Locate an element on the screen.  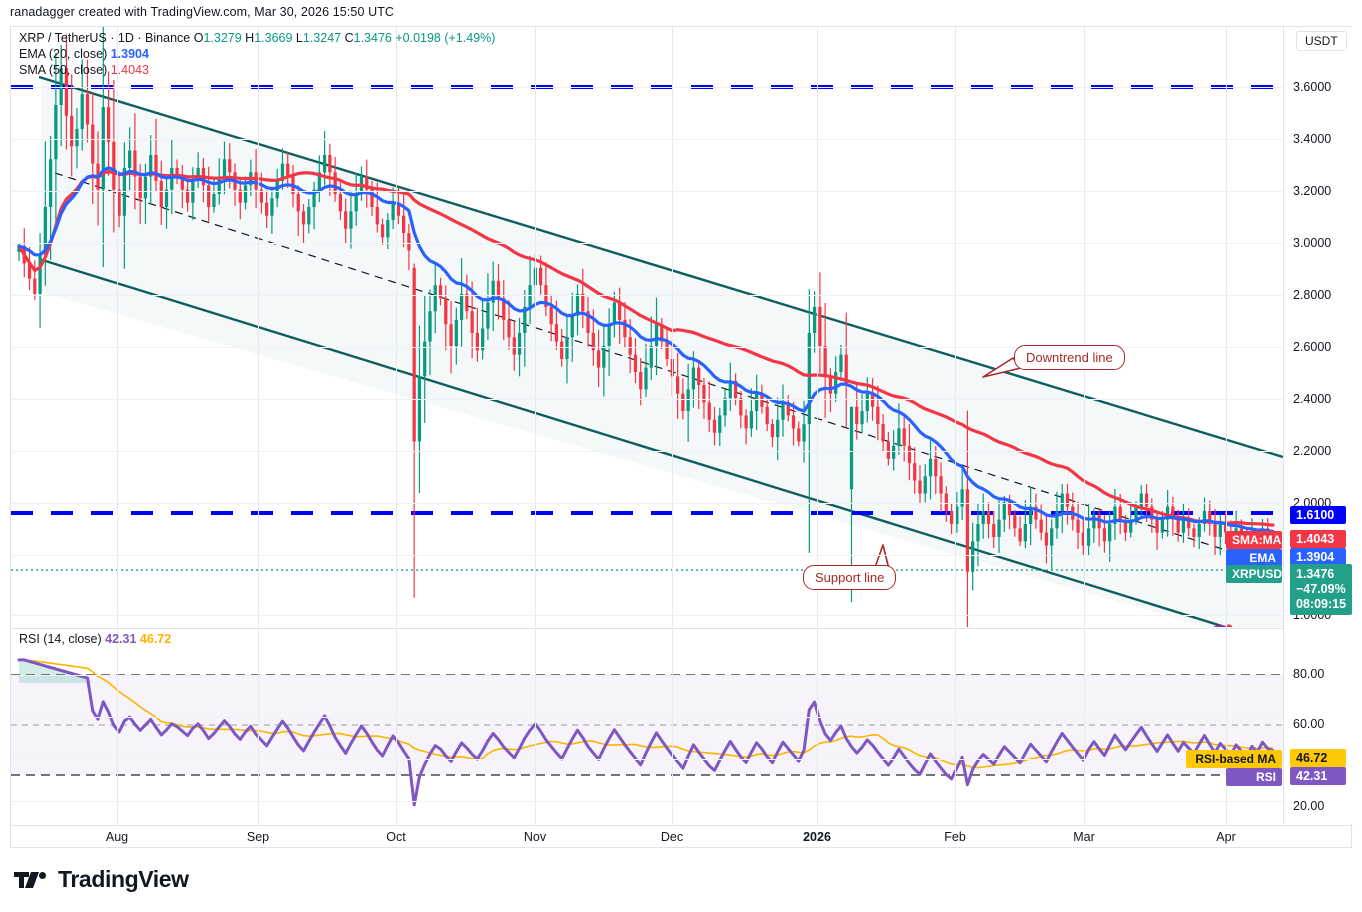
ema-price-badge: 1.3904 is located at coordinates (1318, 557).